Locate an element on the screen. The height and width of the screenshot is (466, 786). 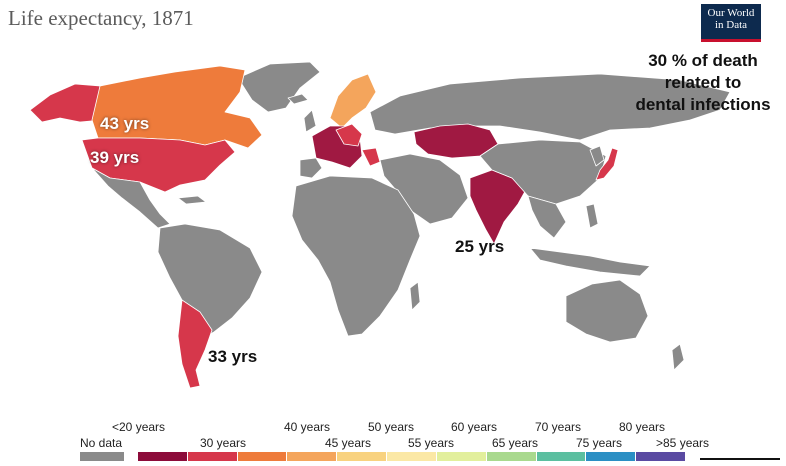
note-line-1: 30 % of death is located at coordinates (703, 60).